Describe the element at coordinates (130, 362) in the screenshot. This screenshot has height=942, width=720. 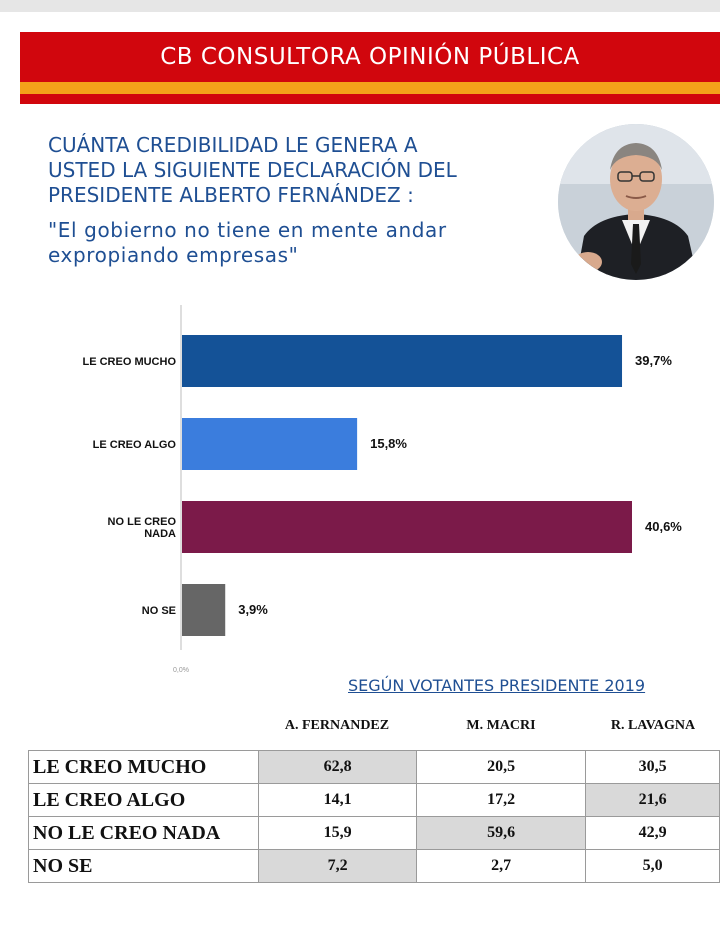
I see `category-label: LE CREO MUCHO` at that location.